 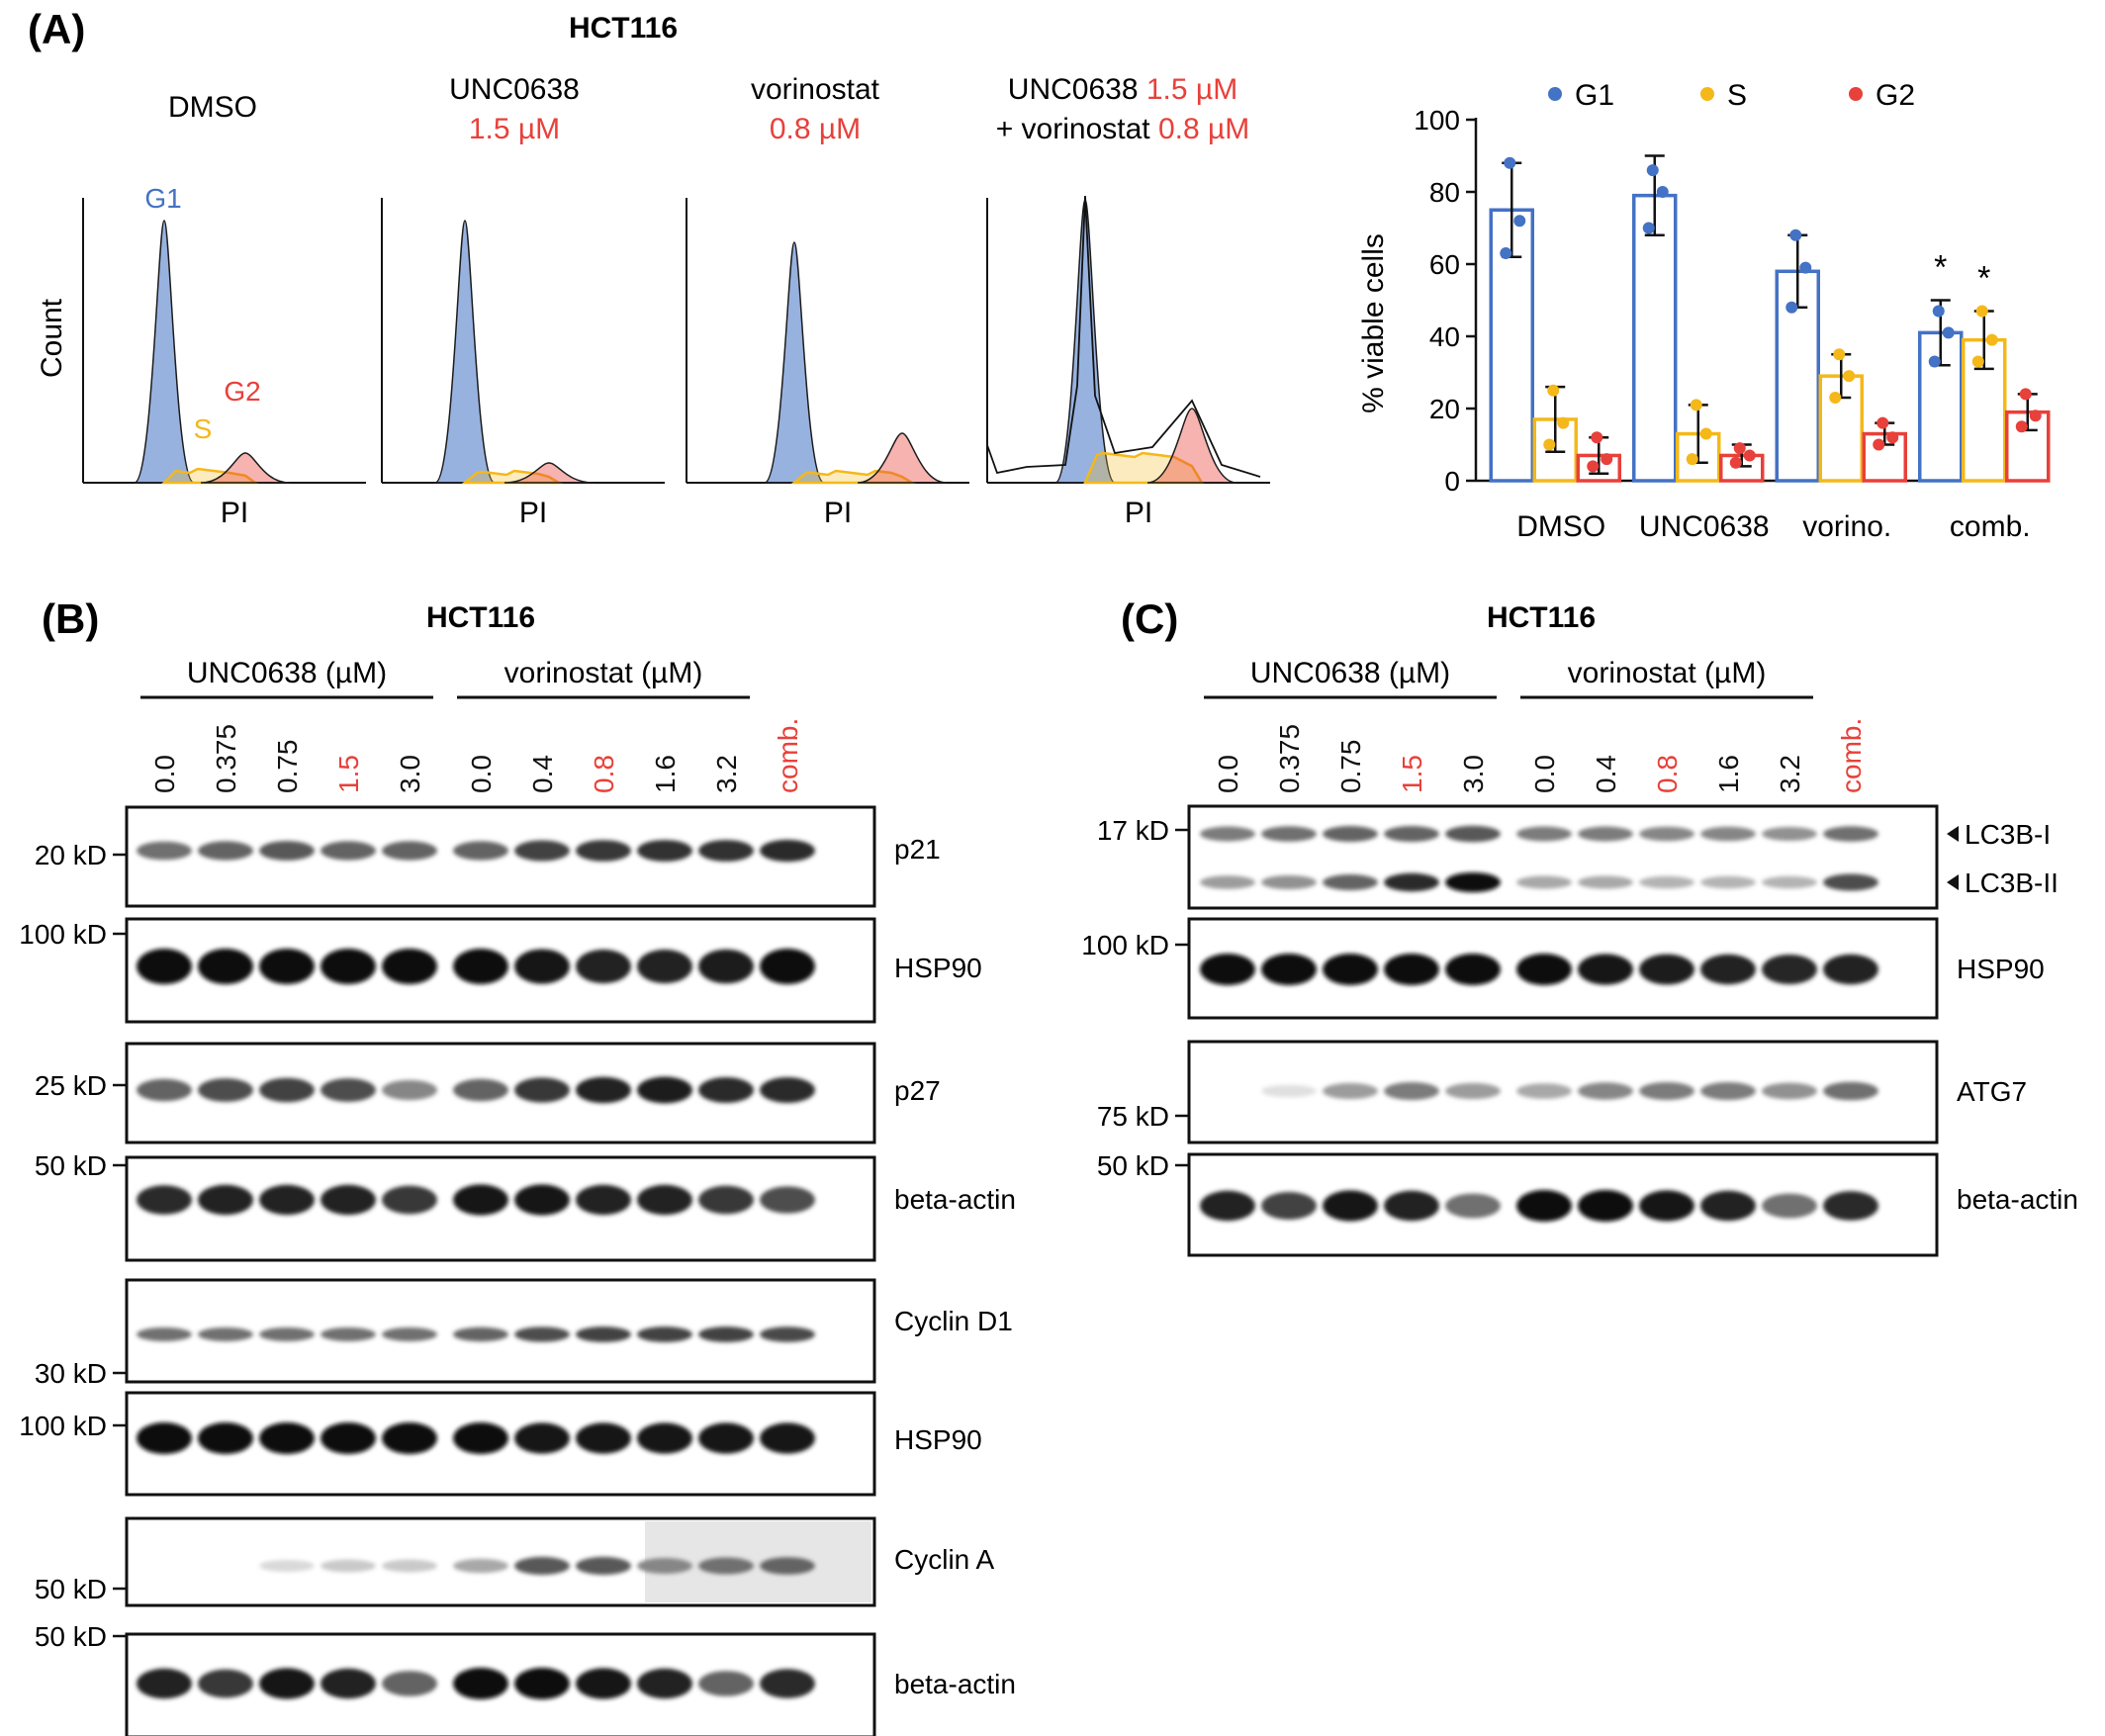 What do you see at coordinates (788, 755) in the screenshot?
I see `lane-label: comb.` at bounding box center [788, 755].